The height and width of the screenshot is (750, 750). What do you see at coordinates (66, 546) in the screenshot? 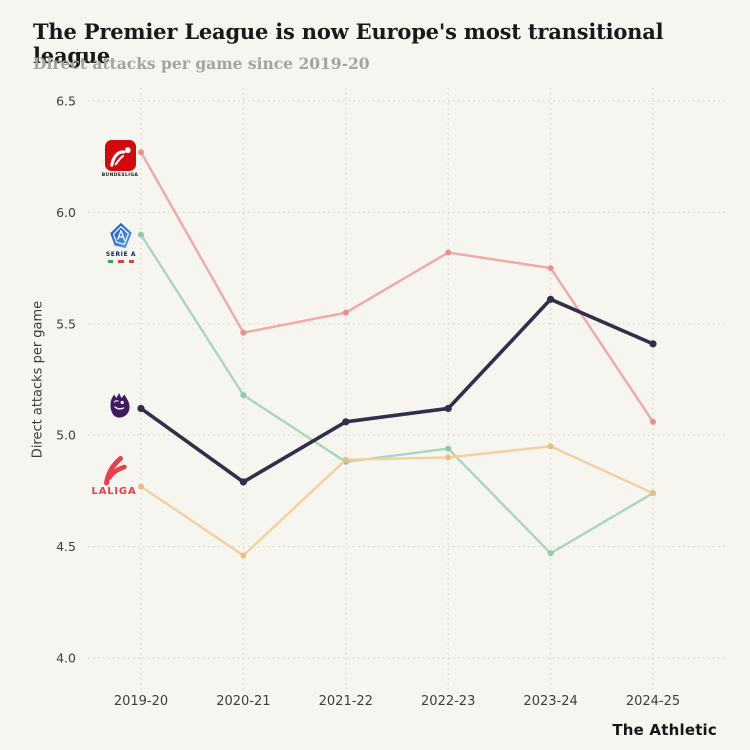
I see `y-tick-label: 4.5` at bounding box center [66, 546].